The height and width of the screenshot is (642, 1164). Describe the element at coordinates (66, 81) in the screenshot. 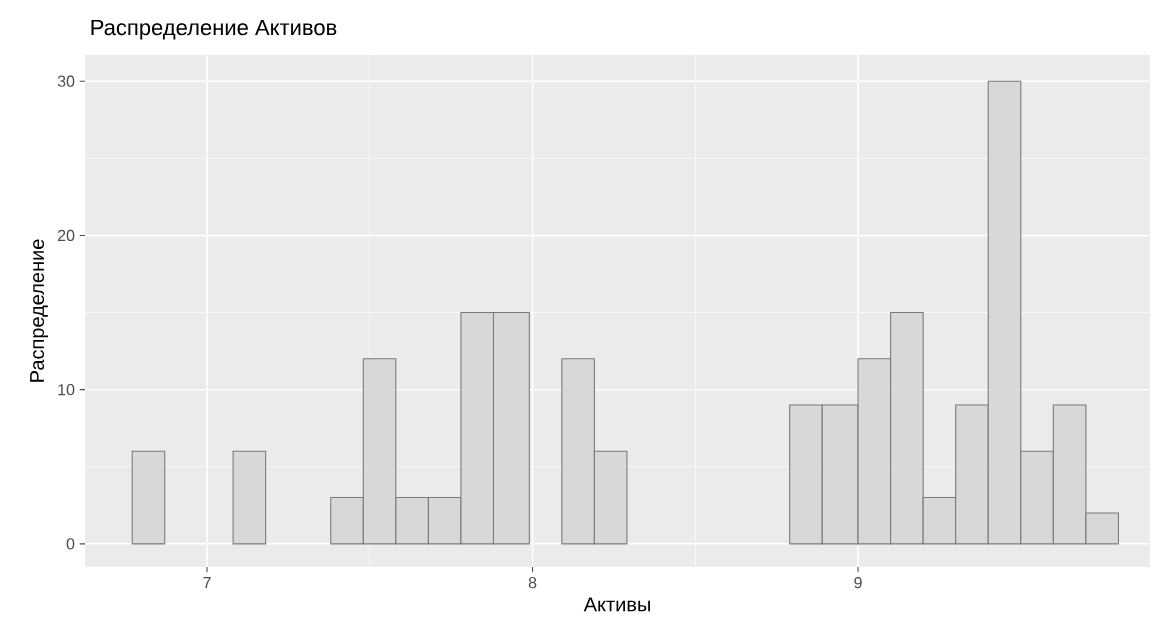

I see `y-tick-label: 30` at that location.